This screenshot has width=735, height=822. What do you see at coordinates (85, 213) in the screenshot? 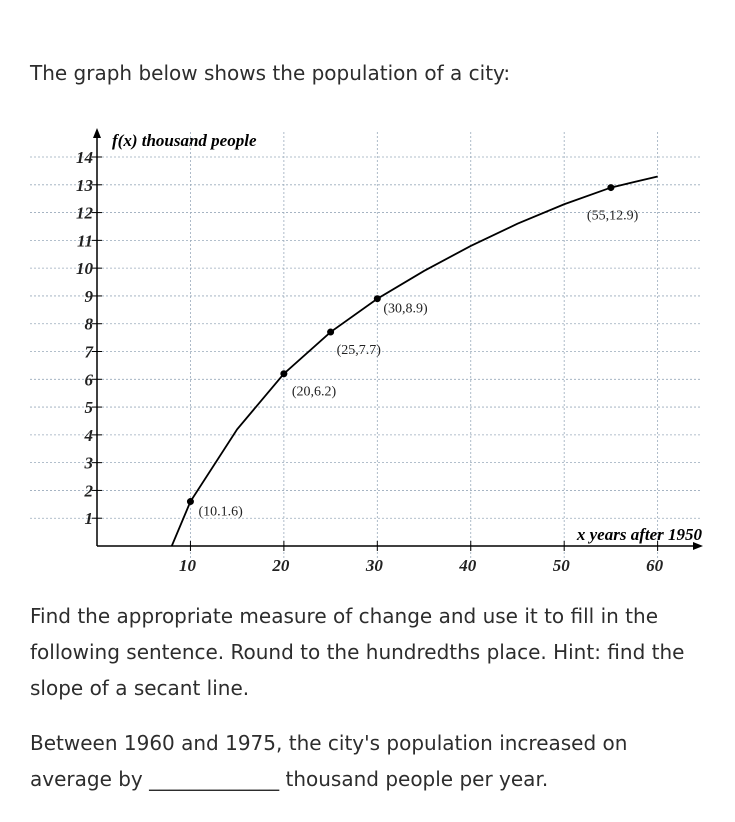
I see `y-tick-label: 12` at bounding box center [85, 213].